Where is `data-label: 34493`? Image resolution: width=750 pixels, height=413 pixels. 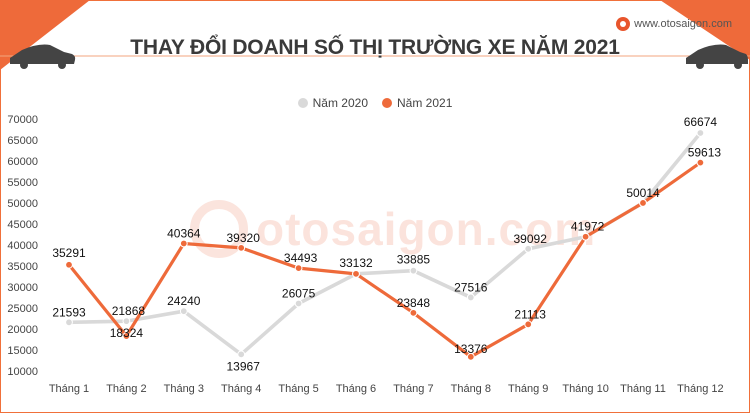 data-label: 34493 is located at coordinates (301, 258).